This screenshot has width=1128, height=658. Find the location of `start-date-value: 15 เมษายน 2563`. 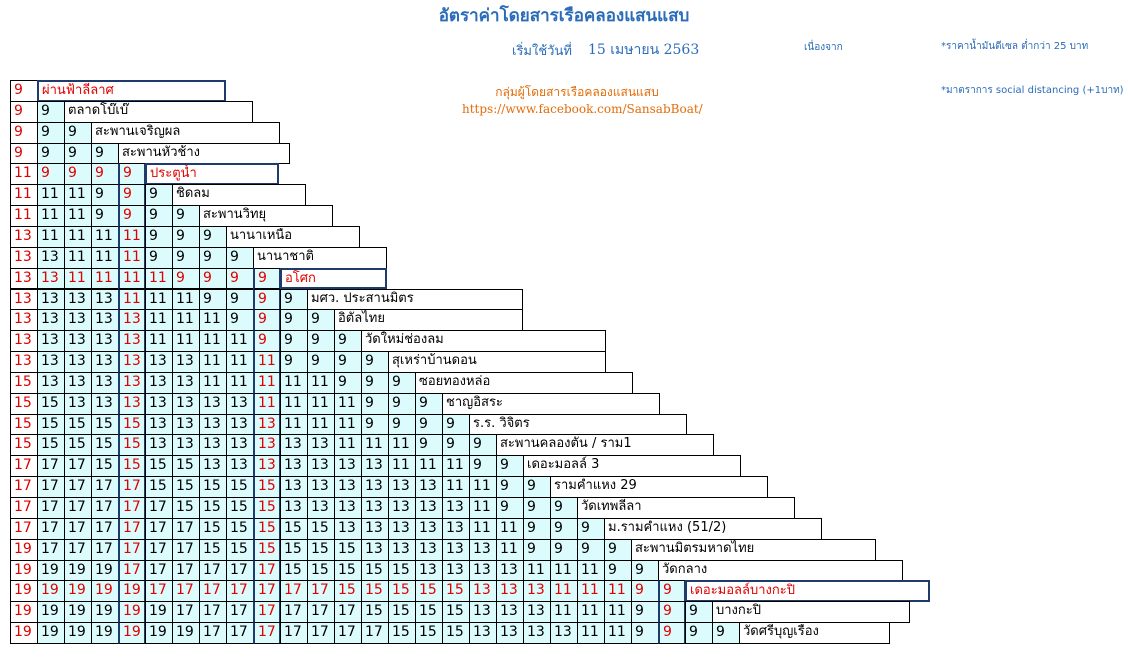

start-date-value: 15 เมษายน 2563 is located at coordinates (644, 50).